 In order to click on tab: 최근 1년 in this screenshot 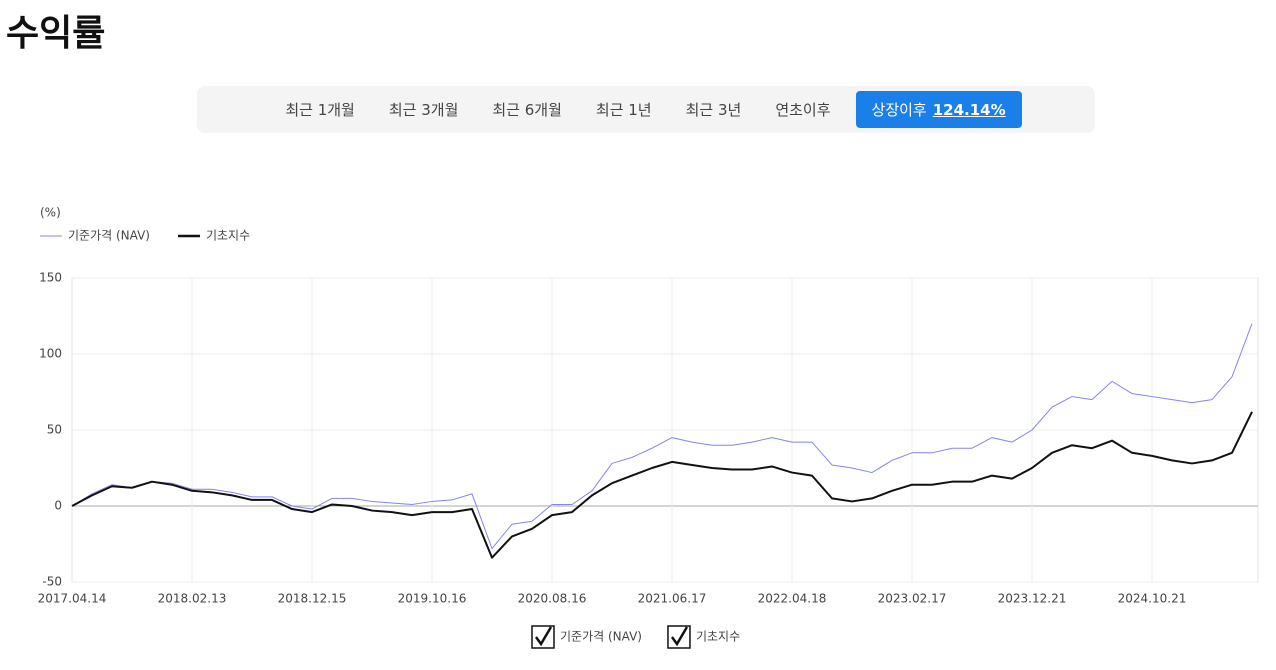, I will do `click(623, 110)`.